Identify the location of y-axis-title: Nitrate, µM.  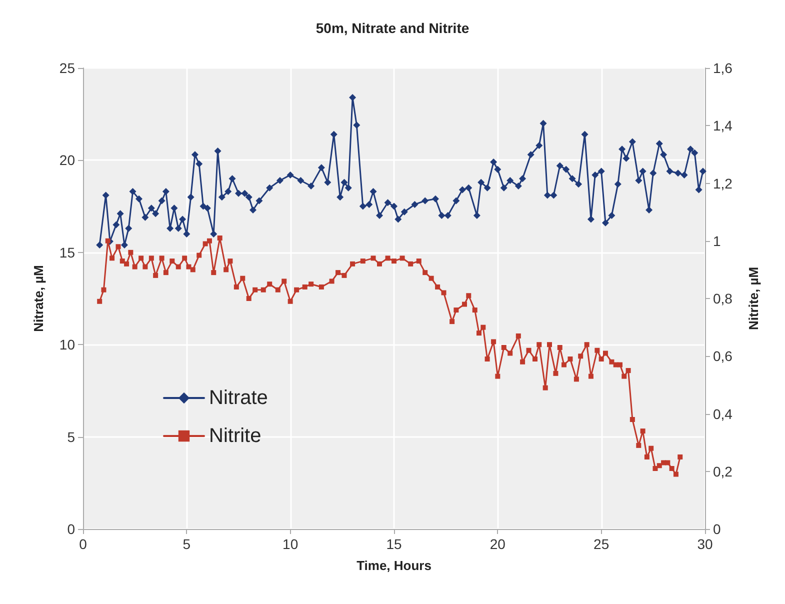
(38, 298).